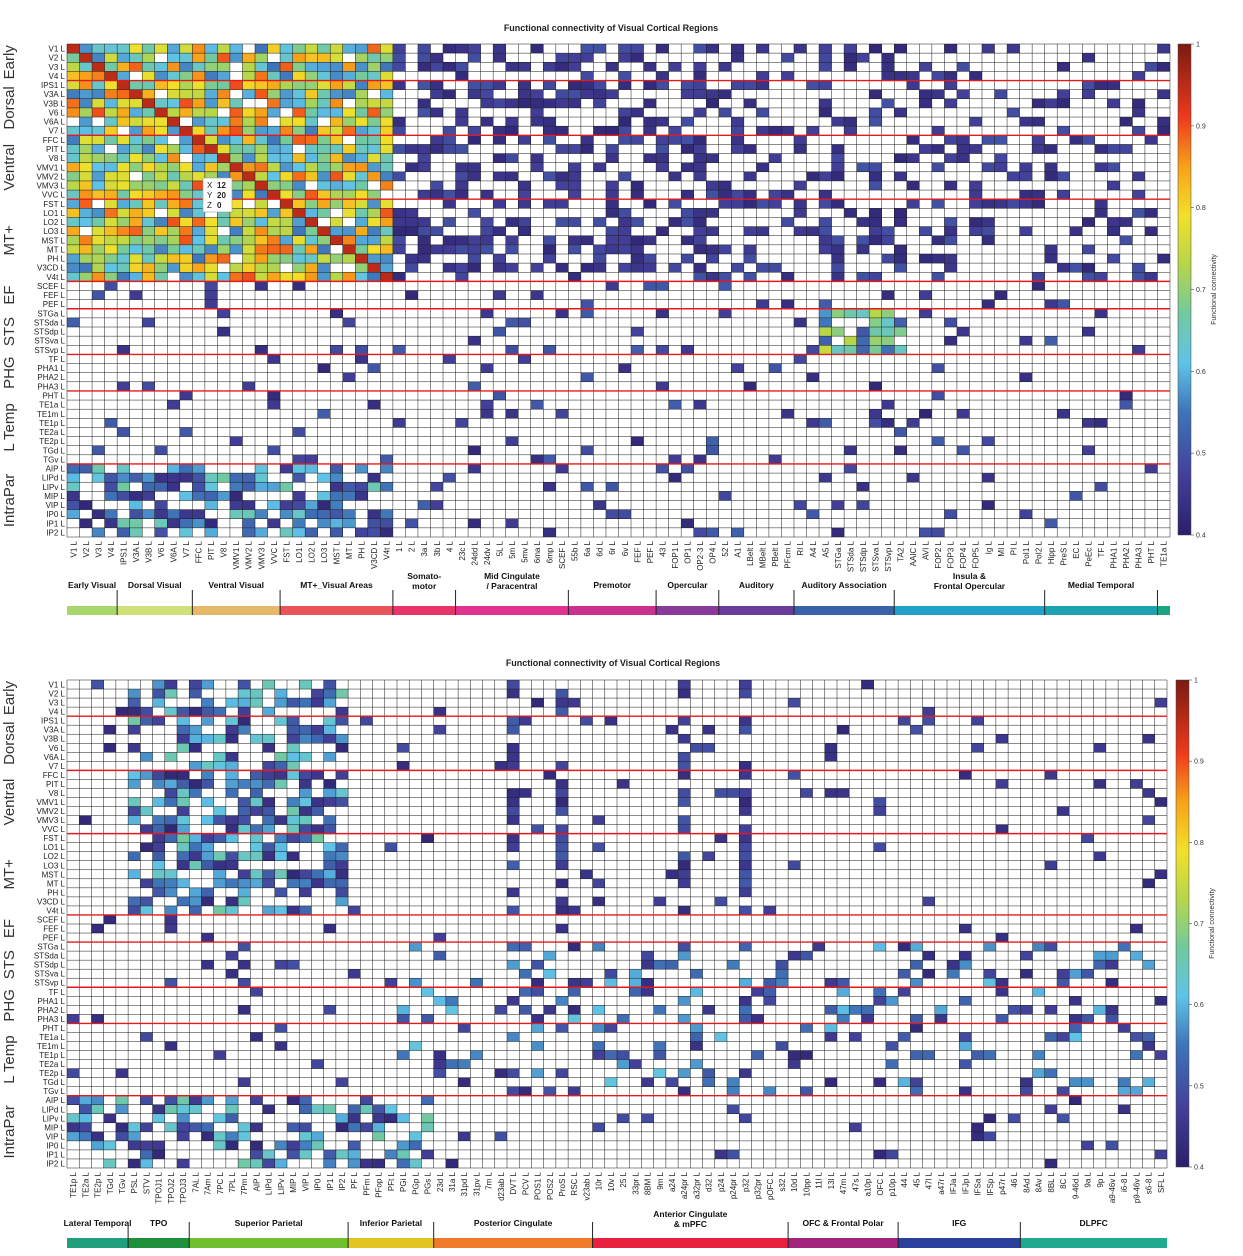 Image resolution: width=1243 pixels, height=1256 pixels. Describe the element at coordinates (512, 610) in the screenshot. I see `network-bar-segment` at that location.